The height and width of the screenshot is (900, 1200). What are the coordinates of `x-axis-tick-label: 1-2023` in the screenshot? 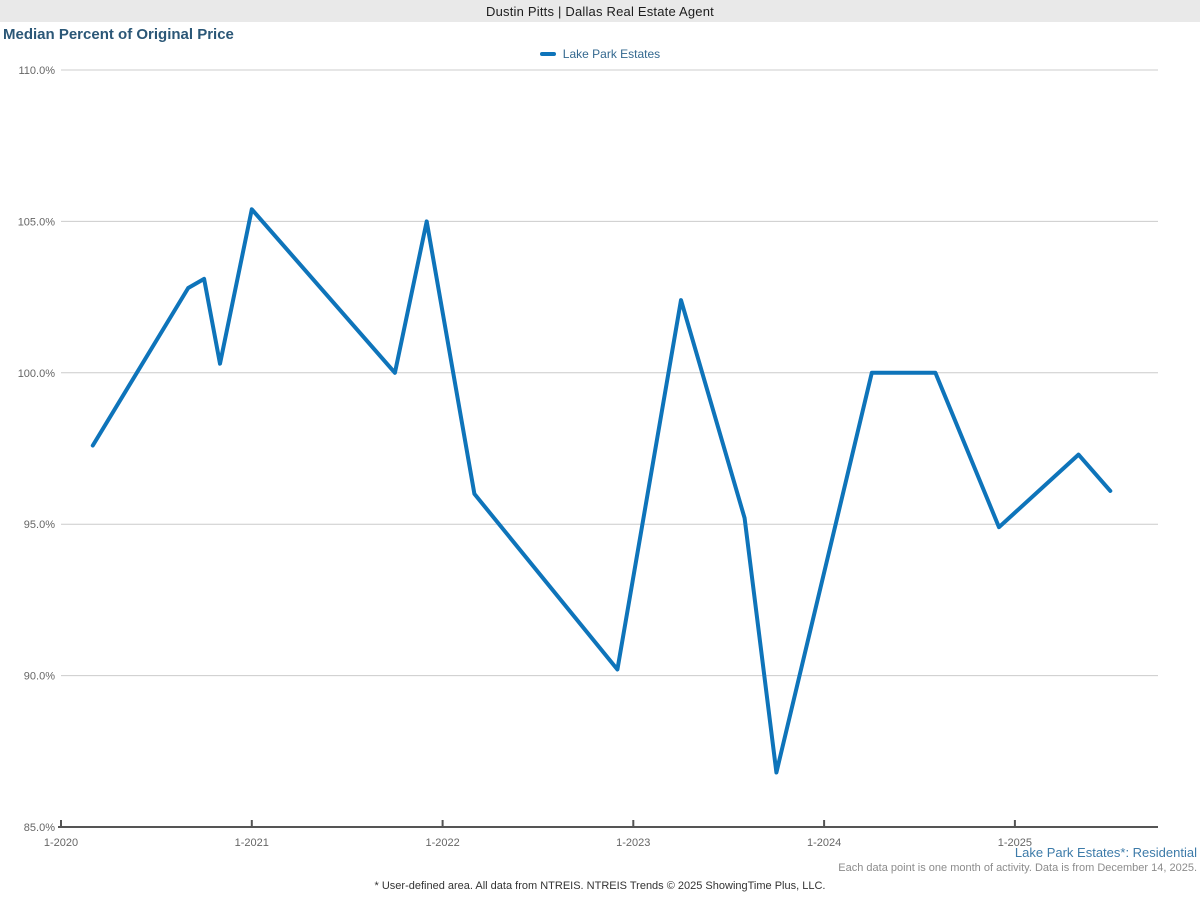 It's located at (633, 843).